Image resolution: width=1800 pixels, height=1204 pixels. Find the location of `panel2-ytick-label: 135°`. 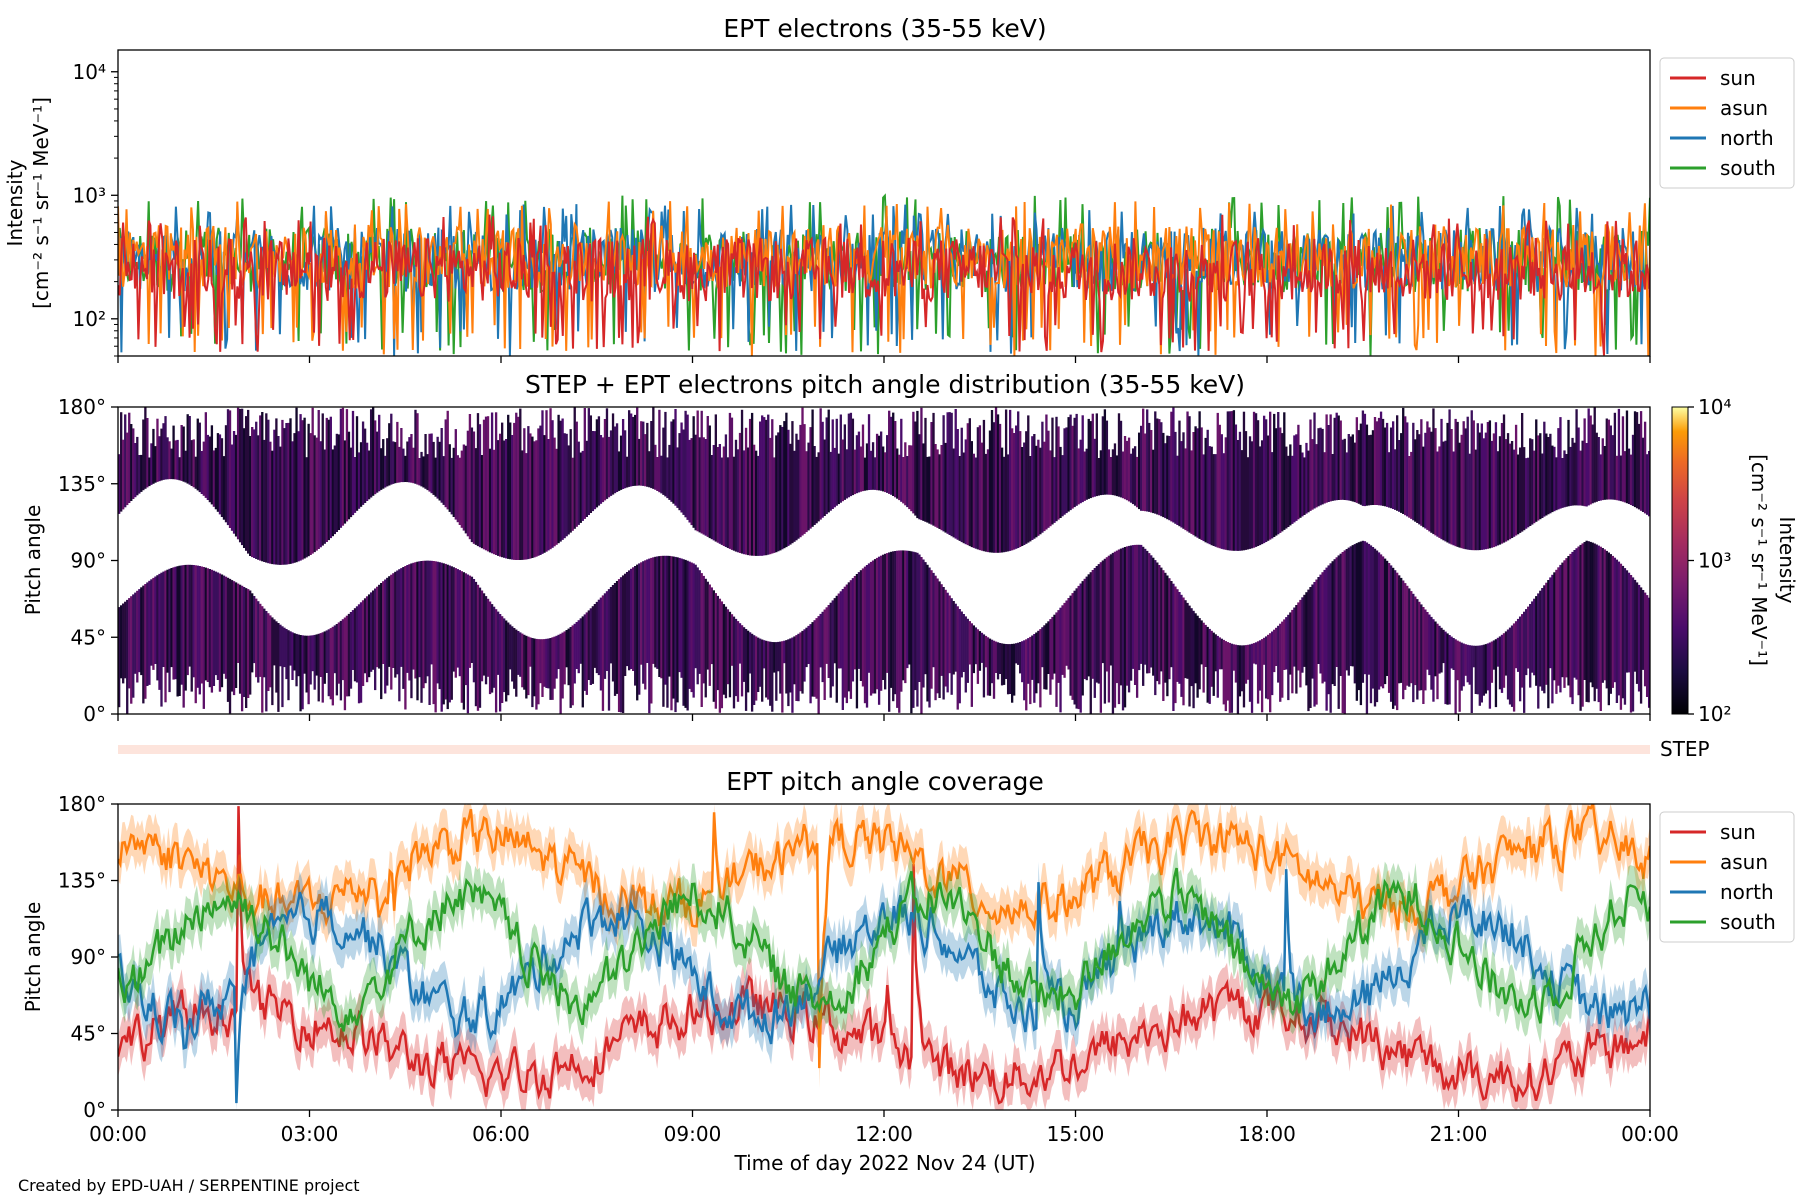

panel2-ytick-label: 135° is located at coordinates (82, 484).